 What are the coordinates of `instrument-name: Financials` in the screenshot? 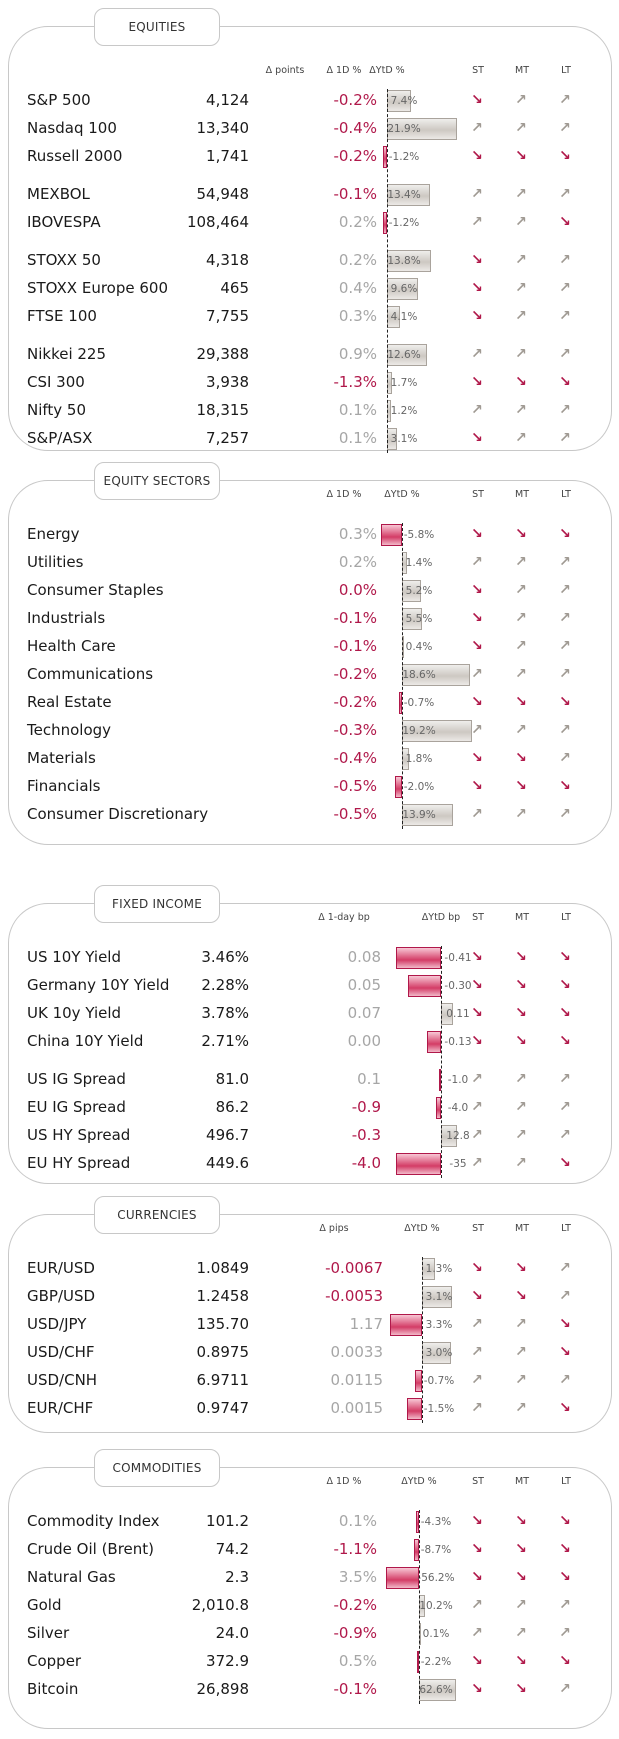 It's located at (64, 786).